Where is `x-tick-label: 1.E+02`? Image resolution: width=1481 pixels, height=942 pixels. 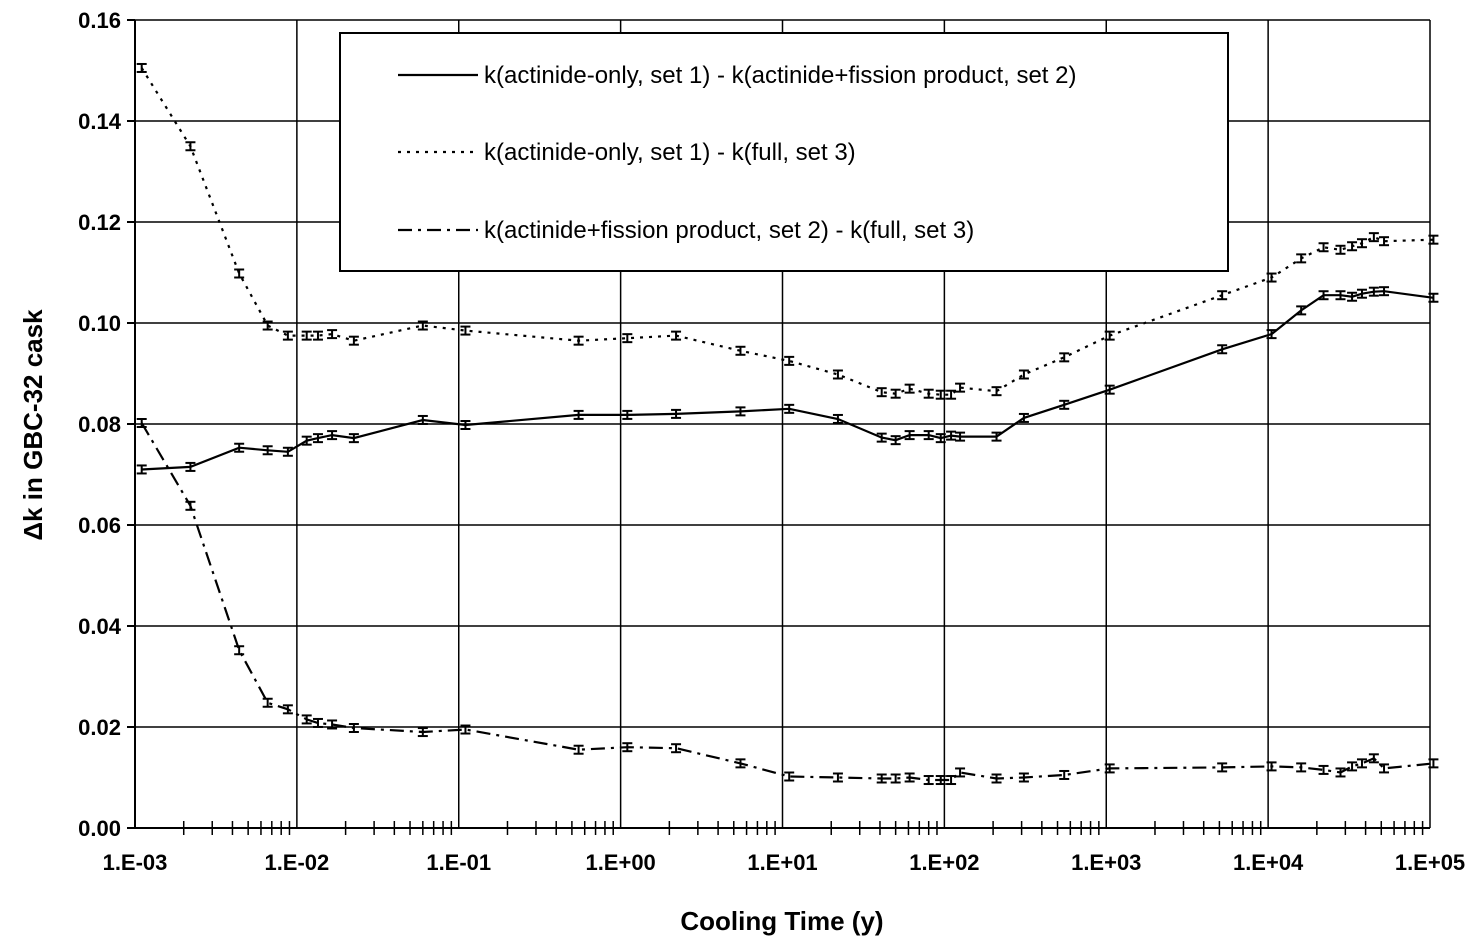 x-tick-label: 1.E+02 is located at coordinates (944, 862).